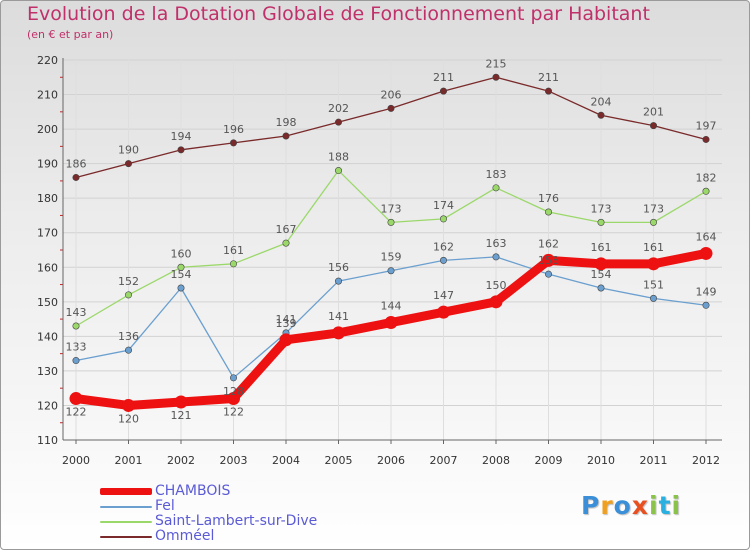  Describe the element at coordinates (47, 267) in the screenshot. I see `y-tick-label: 160` at that location.